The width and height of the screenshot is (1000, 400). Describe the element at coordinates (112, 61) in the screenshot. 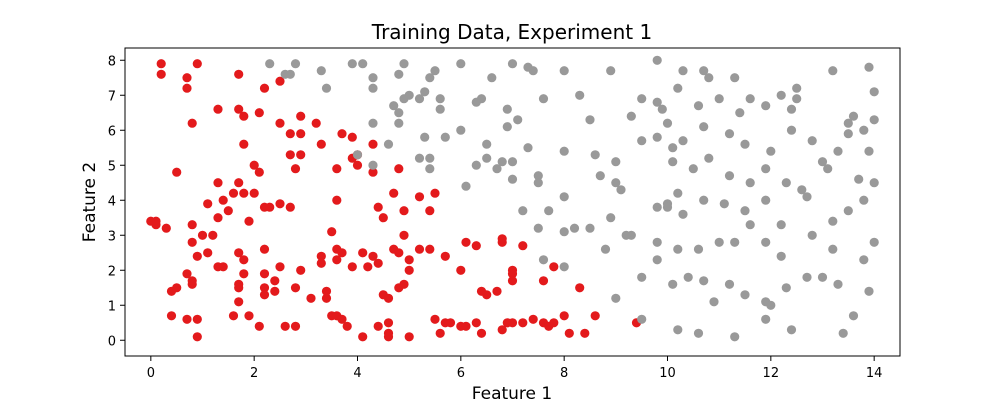

I see `y-tick-label: 8` at that location.